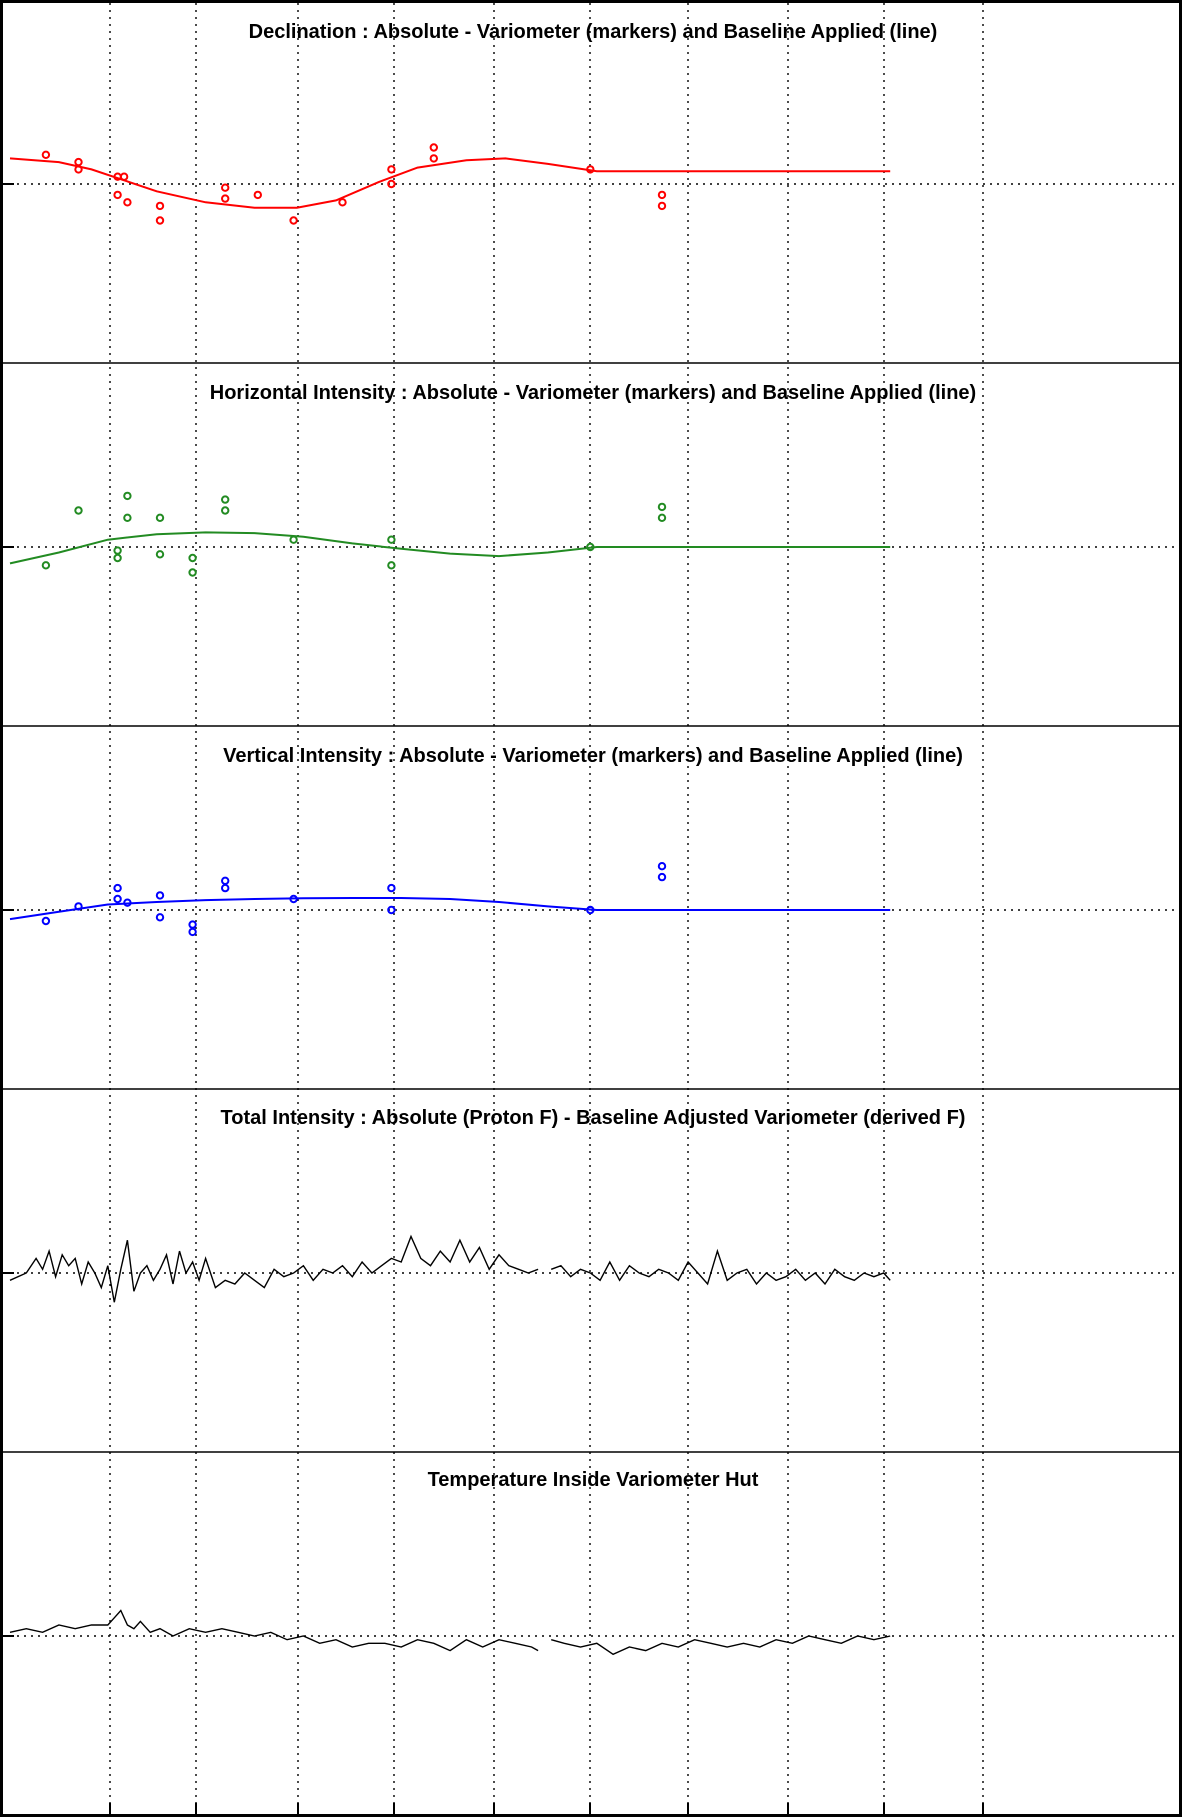 Image resolution: width=1182 pixels, height=1817 pixels. I want to click on panel-title-temperature: Temperature Inside Variometer Hut, so click(593, 1480).